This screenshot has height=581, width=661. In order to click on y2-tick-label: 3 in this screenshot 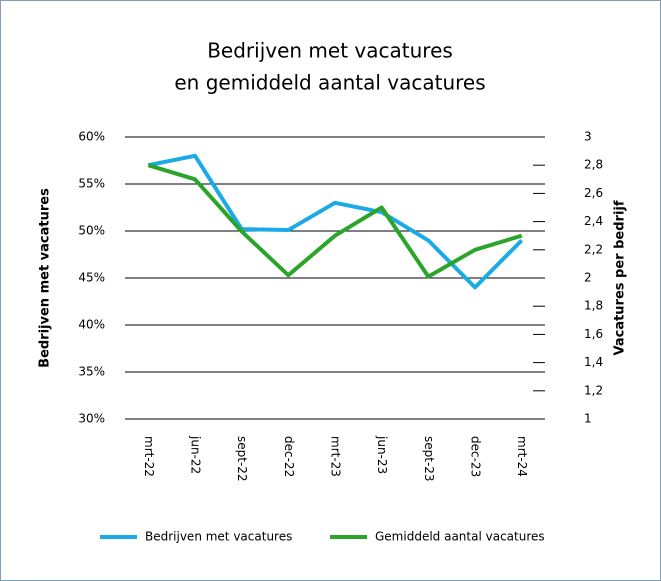, I will do `click(588, 137)`.